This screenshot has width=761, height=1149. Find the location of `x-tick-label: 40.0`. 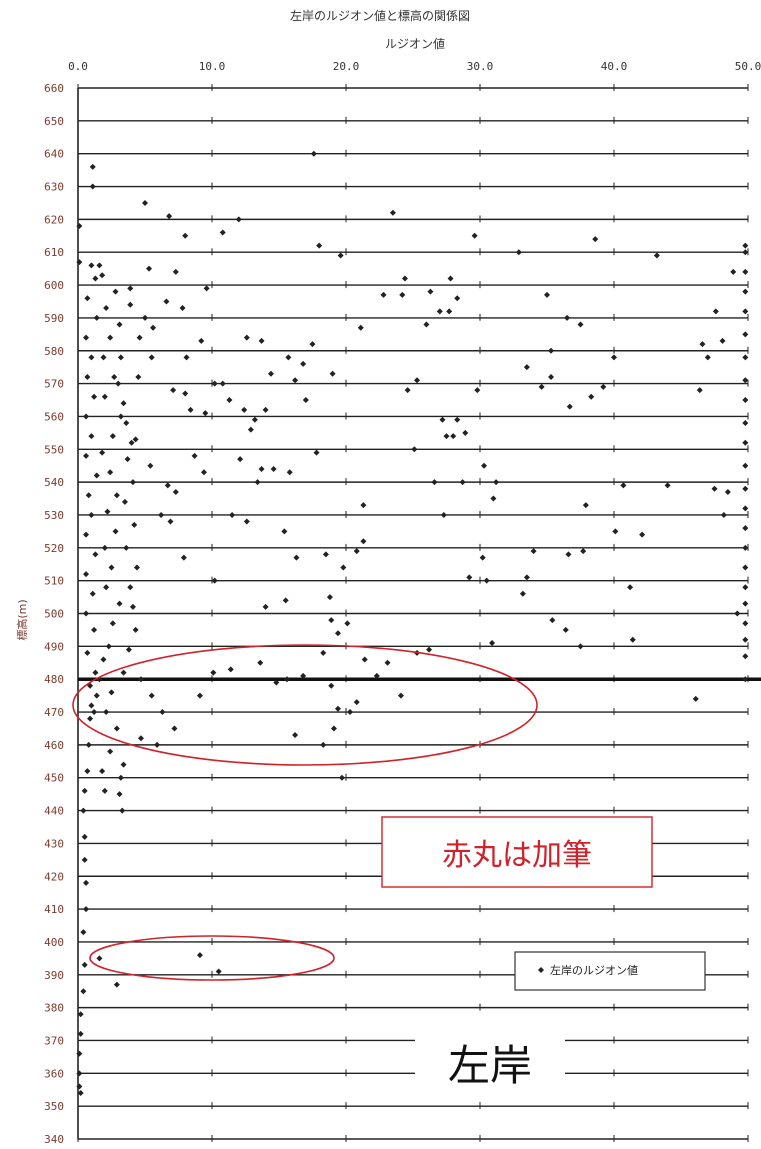

x-tick-label: 40.0 is located at coordinates (614, 66).